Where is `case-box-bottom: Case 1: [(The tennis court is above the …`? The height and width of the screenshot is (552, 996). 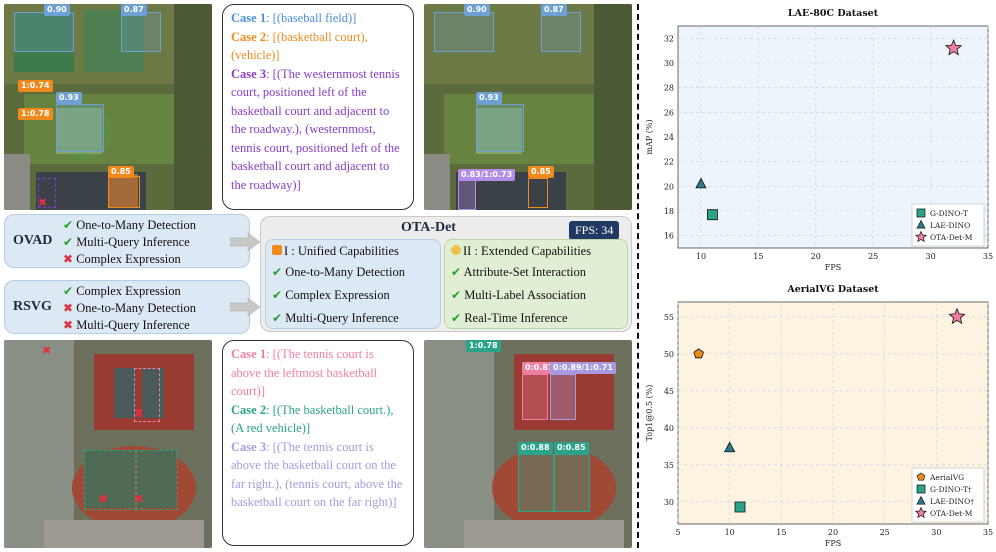
case-box-bottom: Case 1: [(The tennis court is above the … is located at coordinates (318, 443).